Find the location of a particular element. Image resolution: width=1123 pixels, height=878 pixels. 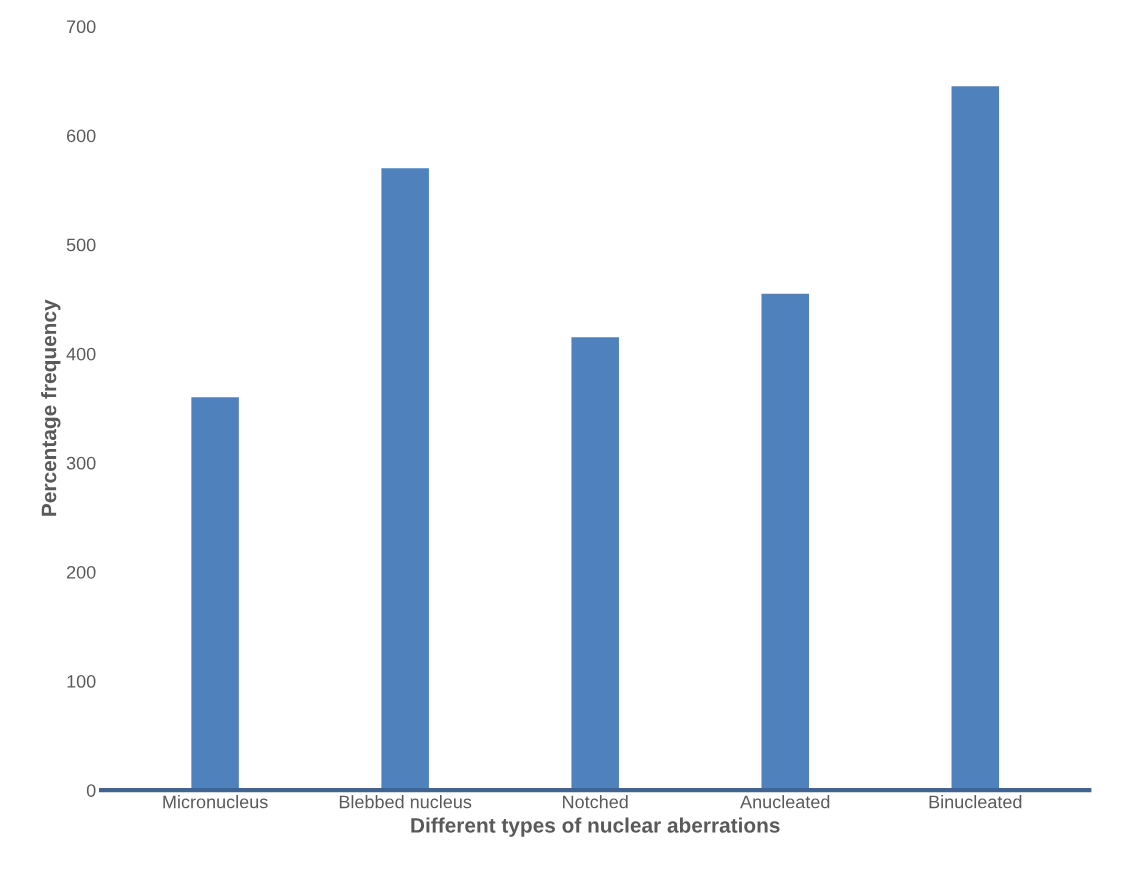

y-axis-title: Percentage frequency is located at coordinates (51, 407).